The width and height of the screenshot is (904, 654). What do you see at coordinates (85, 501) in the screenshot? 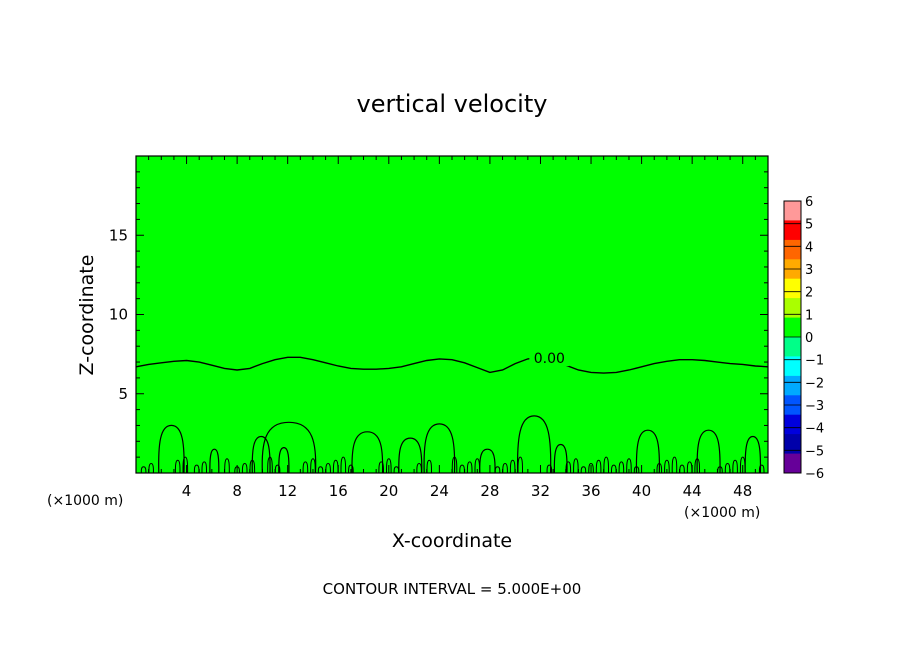
I see `x-unit-left: (×1000 m)` at bounding box center [85, 501].